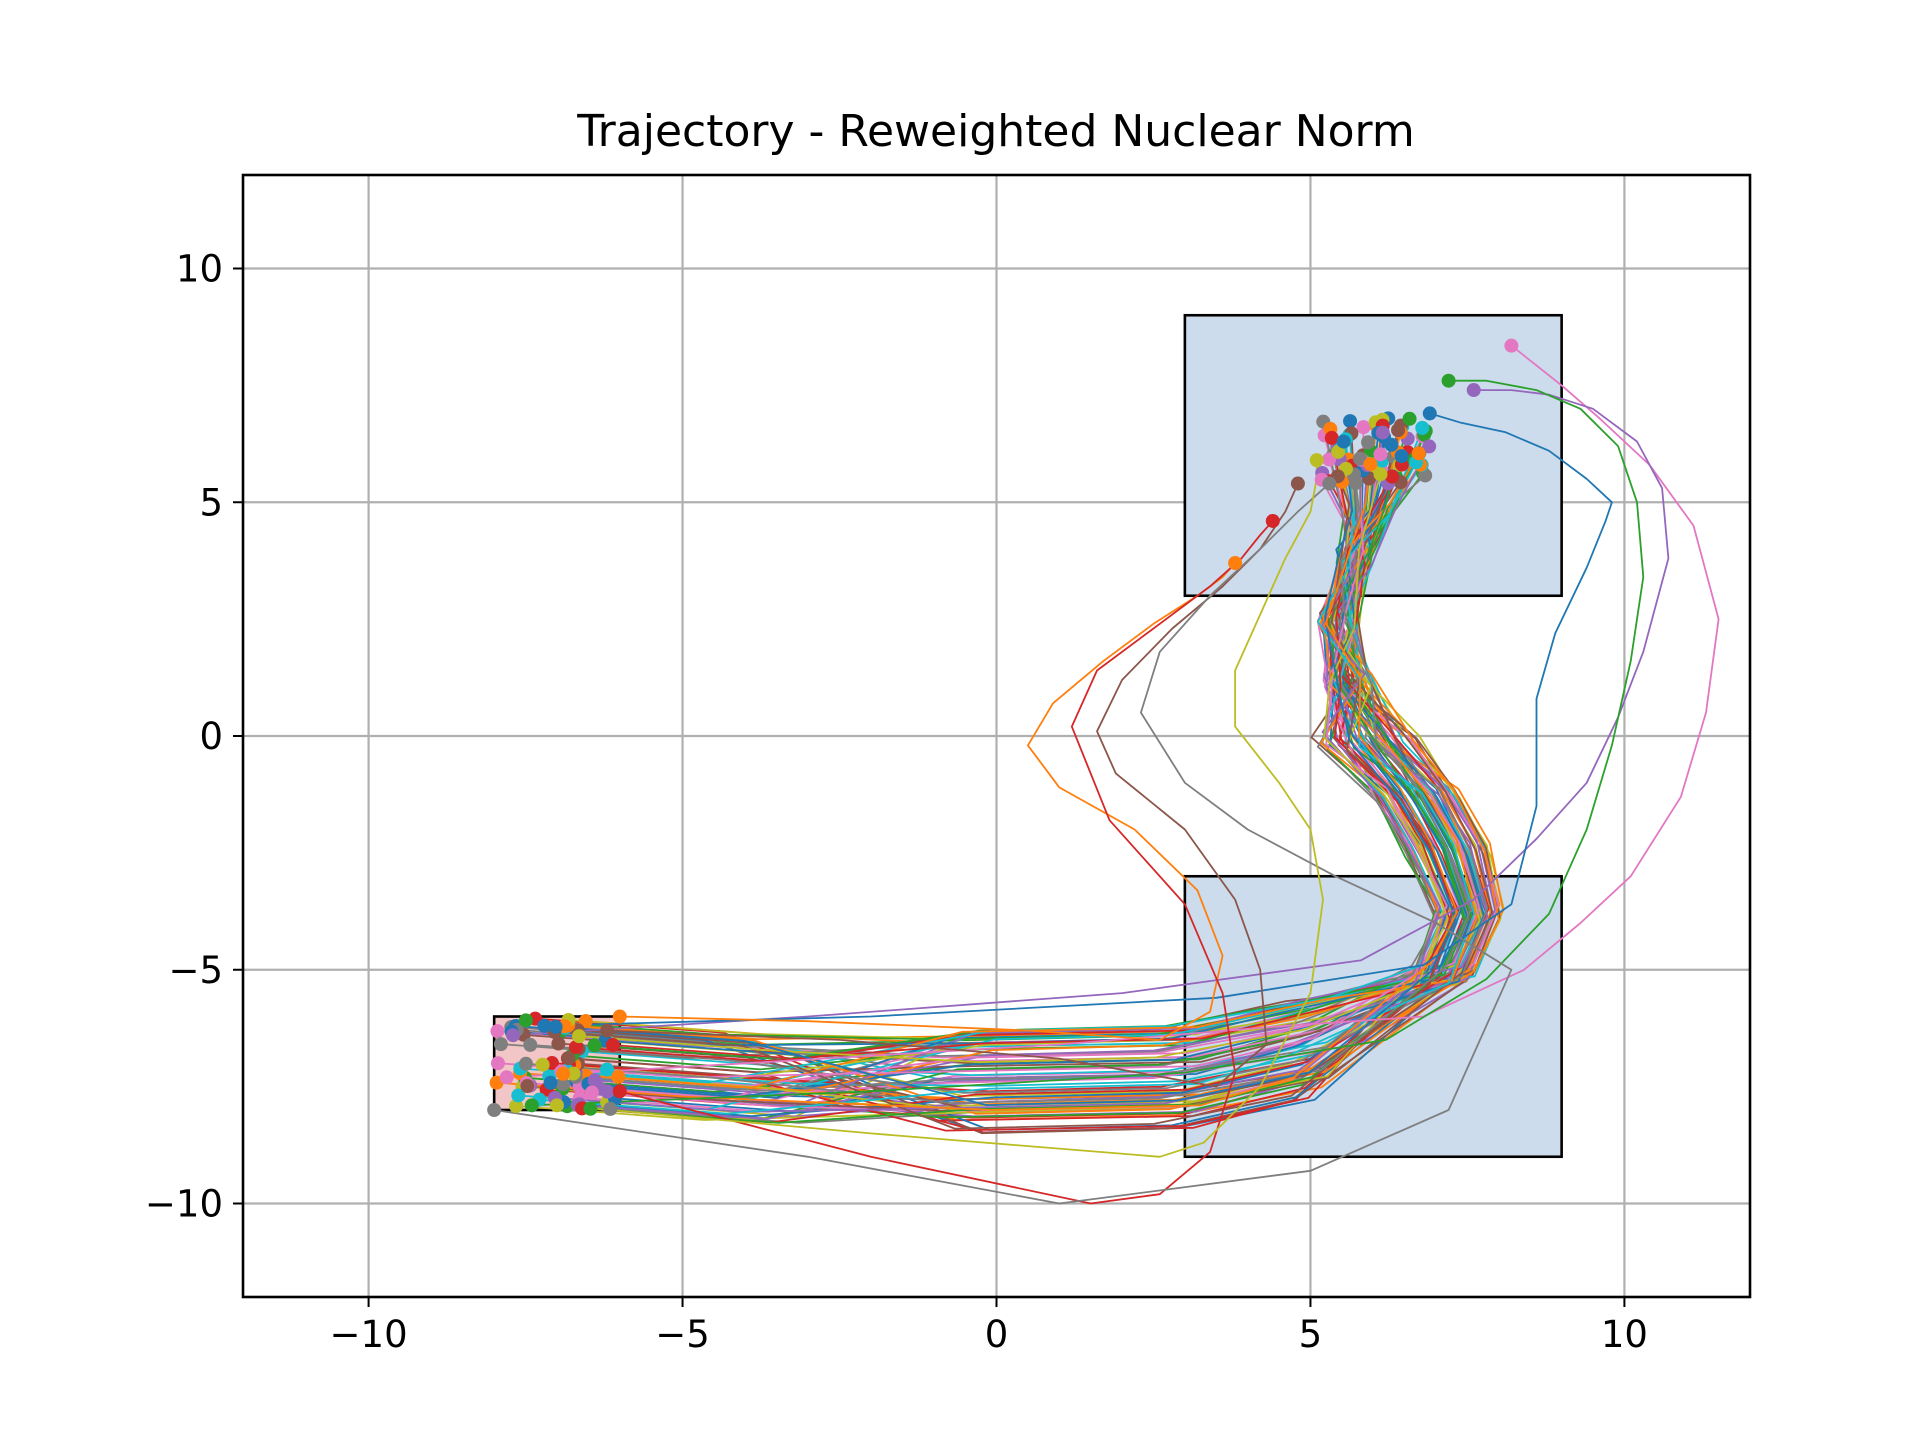  I want to click on trajectory-line, so click(927, 801).